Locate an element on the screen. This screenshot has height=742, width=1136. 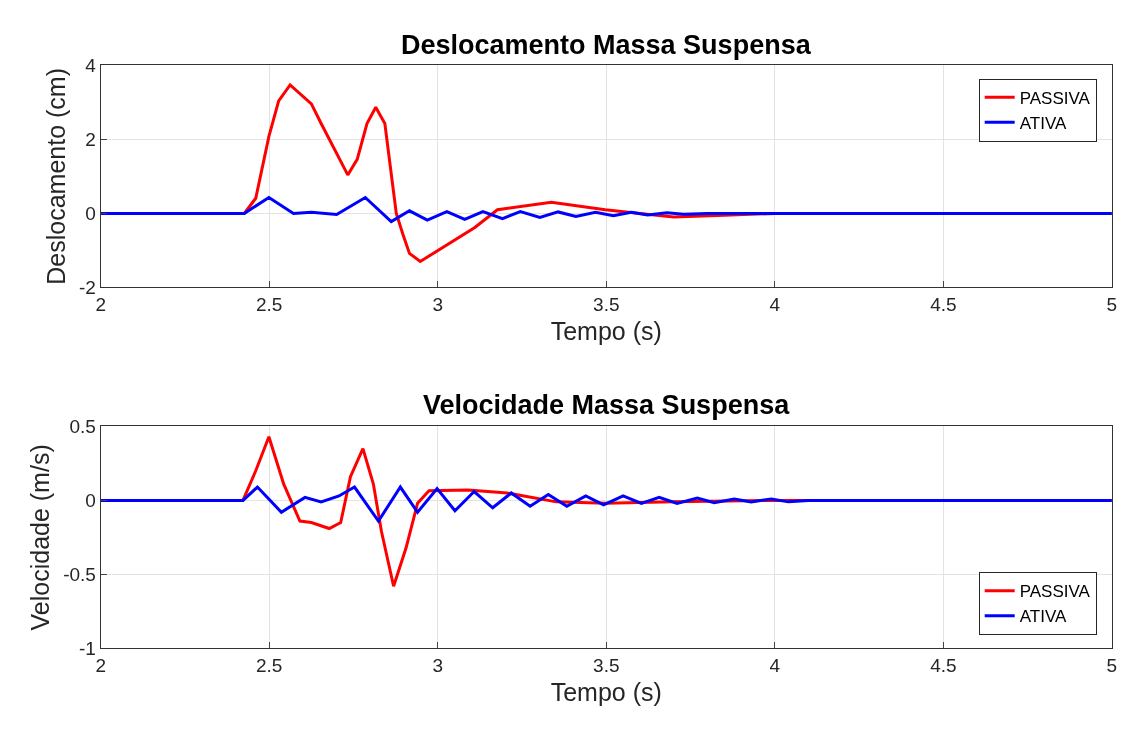
y-tick-label: -2 is located at coordinates (87, 288).